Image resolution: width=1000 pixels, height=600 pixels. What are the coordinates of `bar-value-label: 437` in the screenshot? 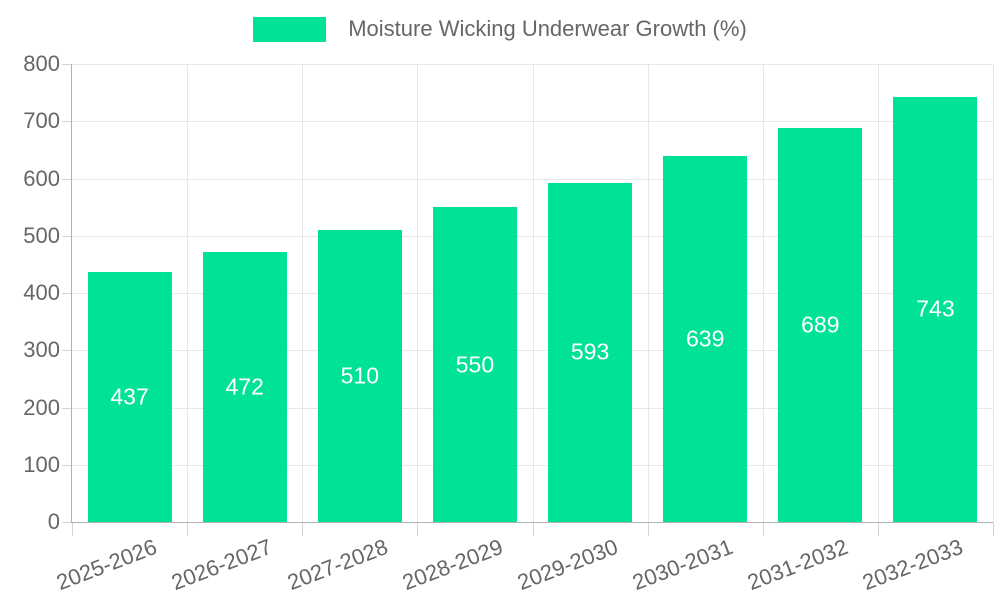 It's located at (129, 396).